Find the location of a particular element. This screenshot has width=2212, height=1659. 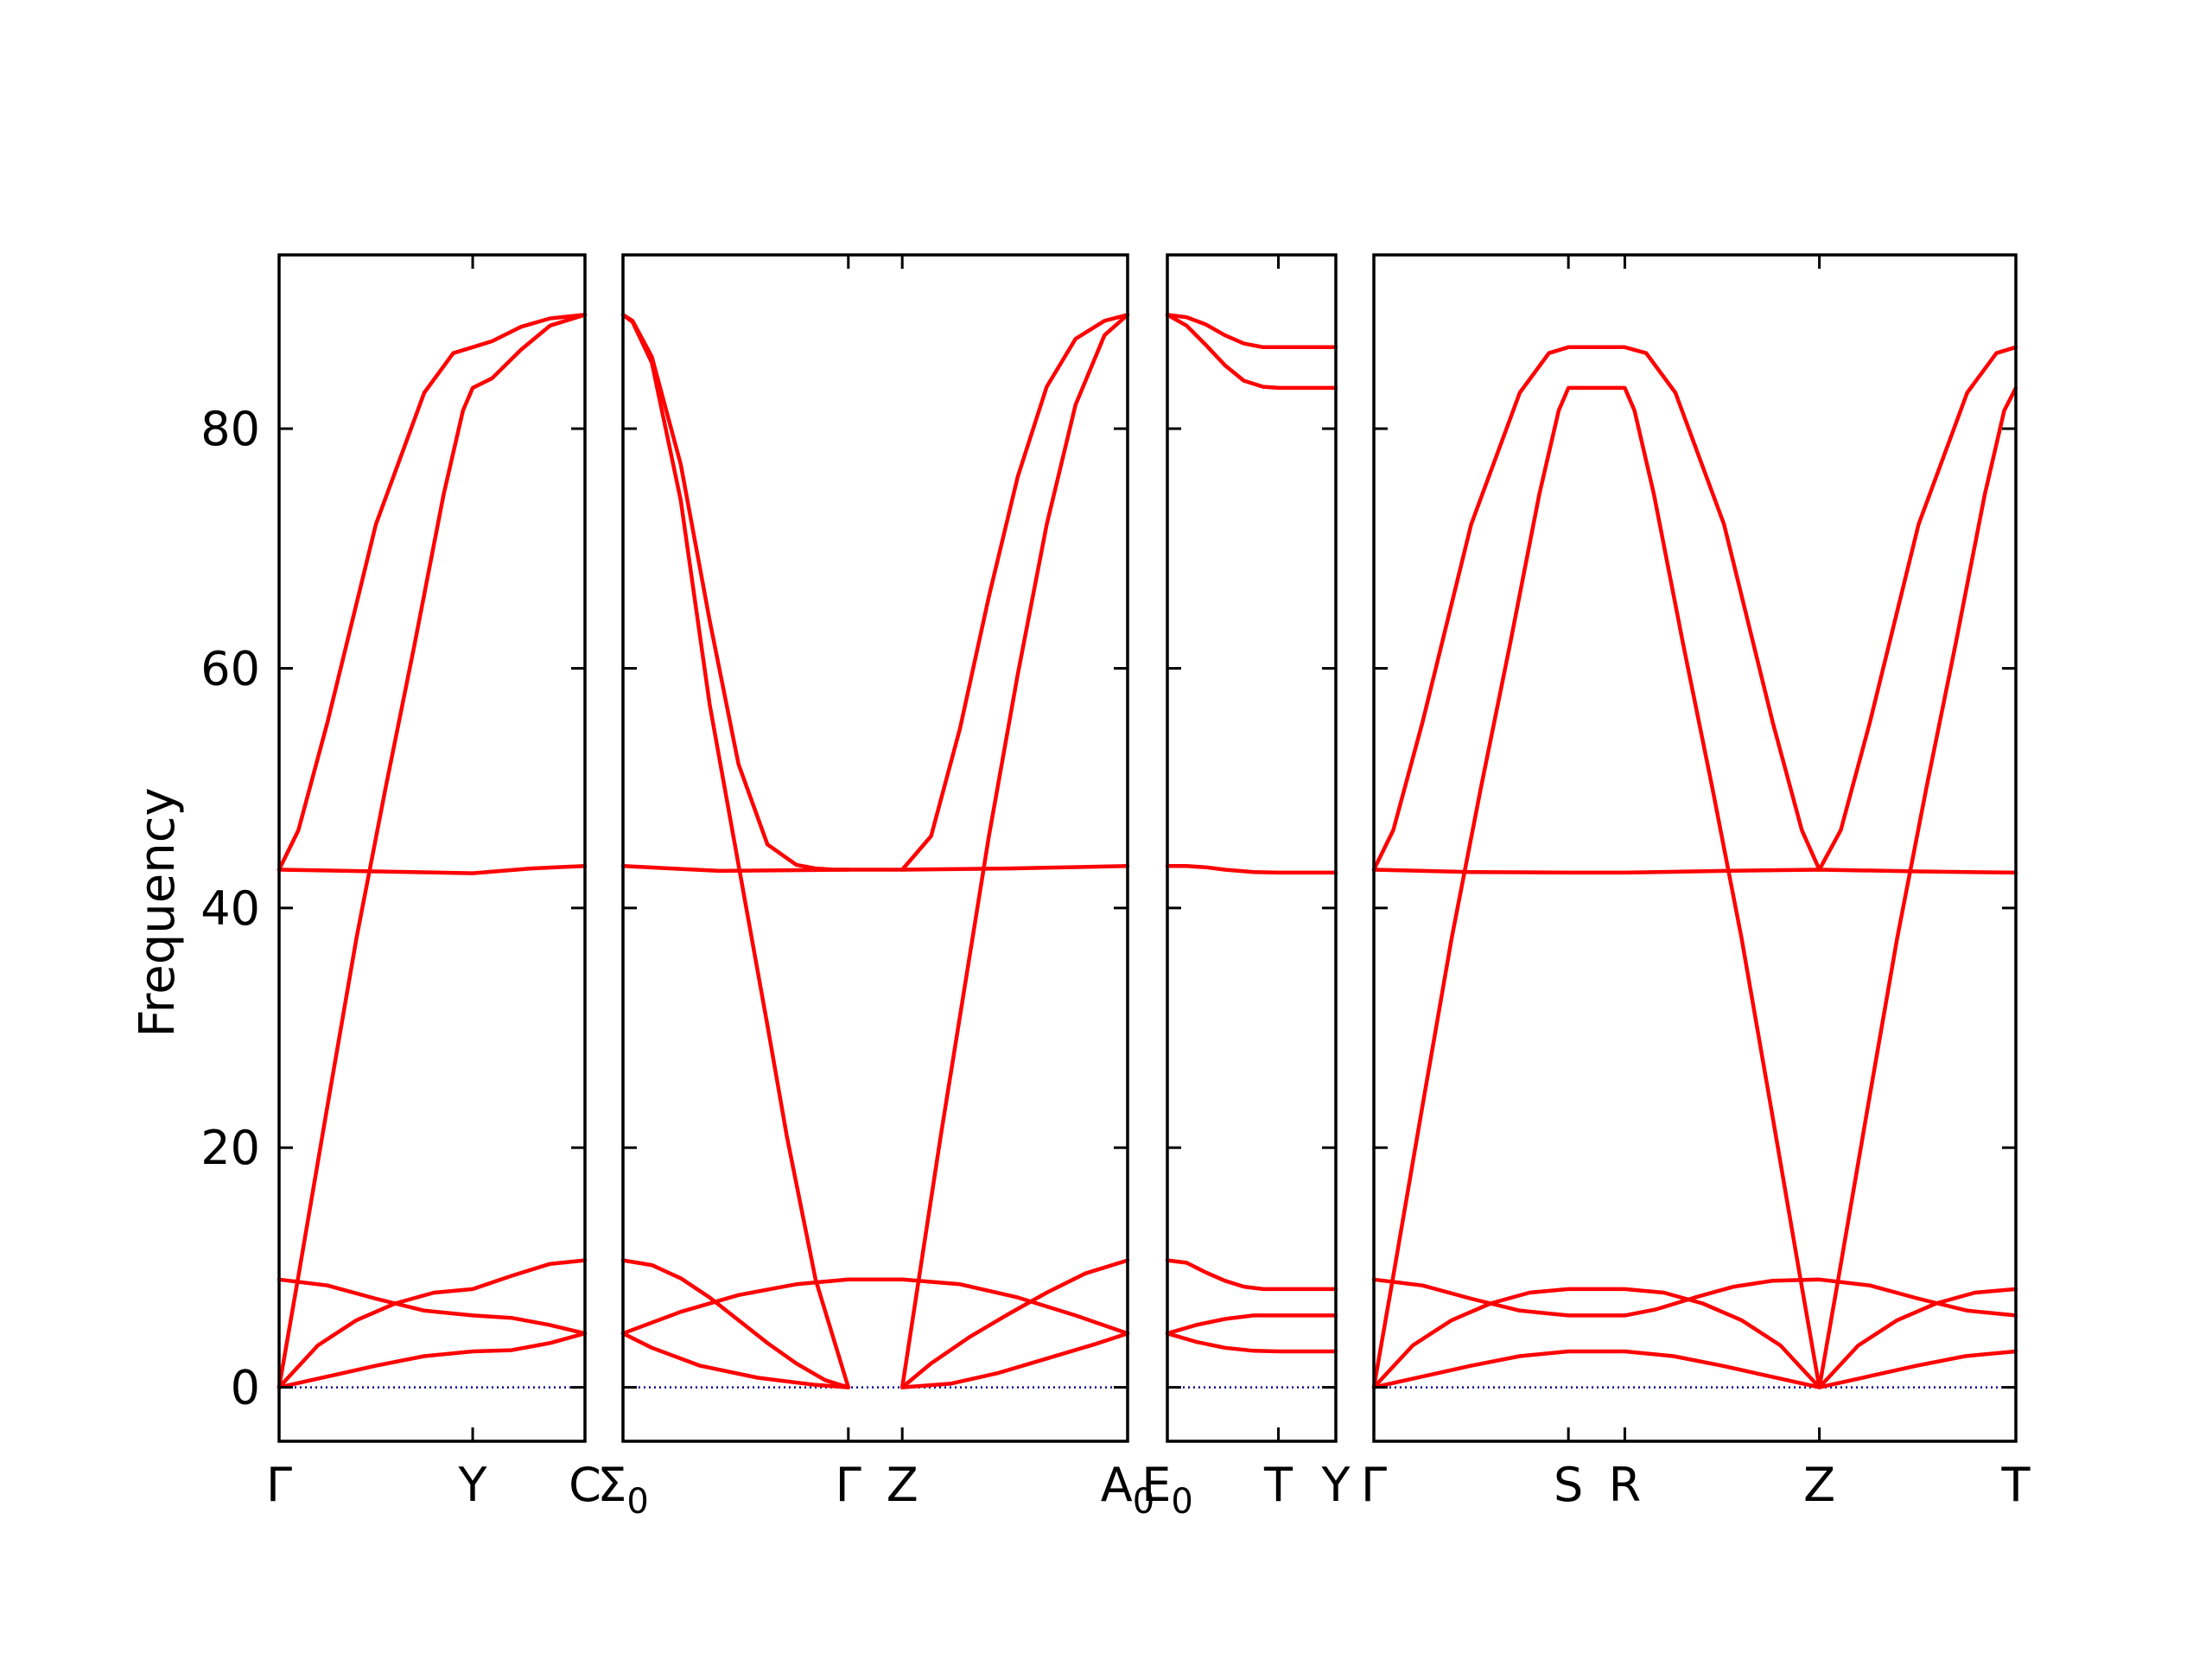

panel-1: 0 20 40 60 80 Γ Y C is located at coordinates (400, 882).